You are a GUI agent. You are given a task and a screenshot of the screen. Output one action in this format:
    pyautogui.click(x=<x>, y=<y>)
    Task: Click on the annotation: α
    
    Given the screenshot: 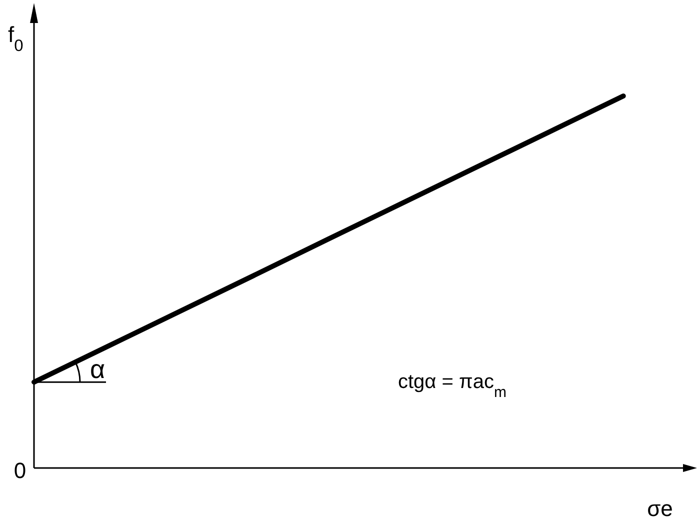 What is the action you would take?
    pyautogui.click(x=98, y=369)
    